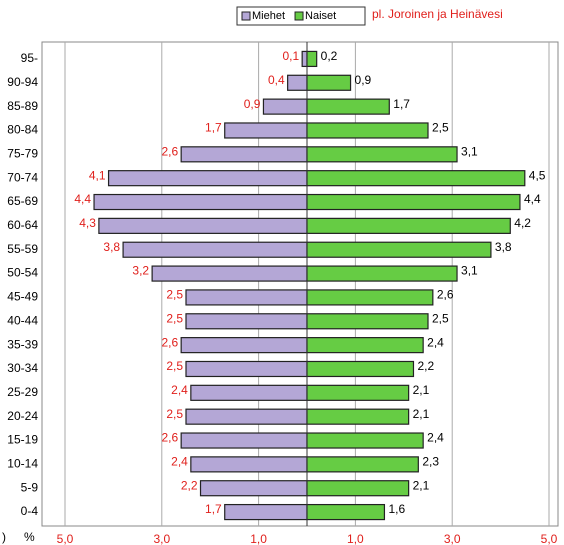 Image resolution: width=564 pixels, height=545 pixels. Describe the element at coordinates (22, 344) in the screenshot. I see `y-tick-label: 35-39` at that location.